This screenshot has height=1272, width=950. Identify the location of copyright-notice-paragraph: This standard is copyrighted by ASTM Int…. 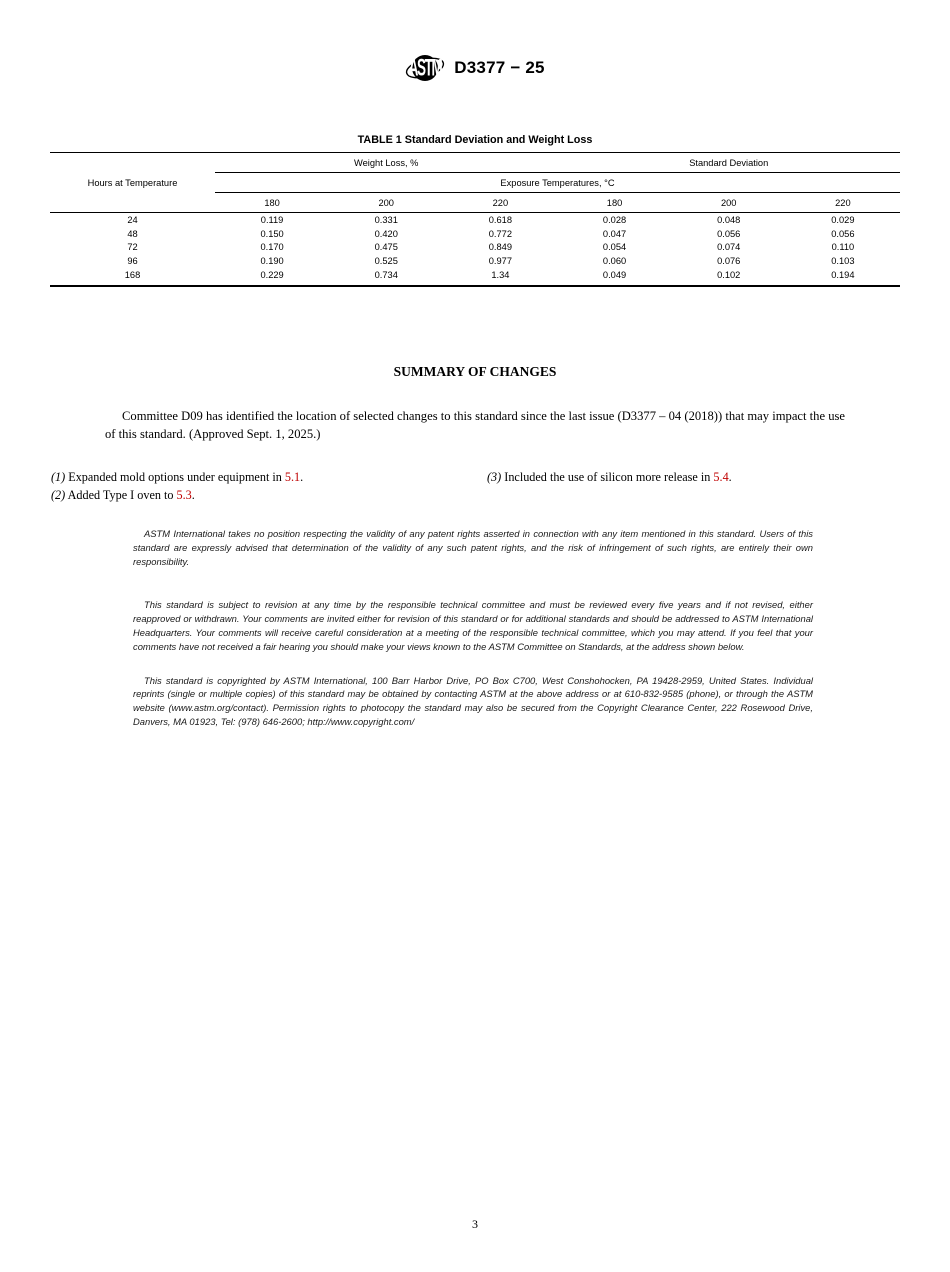
(473, 701).